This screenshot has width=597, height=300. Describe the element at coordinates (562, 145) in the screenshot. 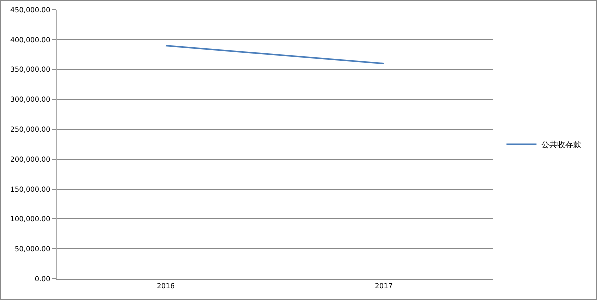

I see `legend-label: 公共收存款` at that location.